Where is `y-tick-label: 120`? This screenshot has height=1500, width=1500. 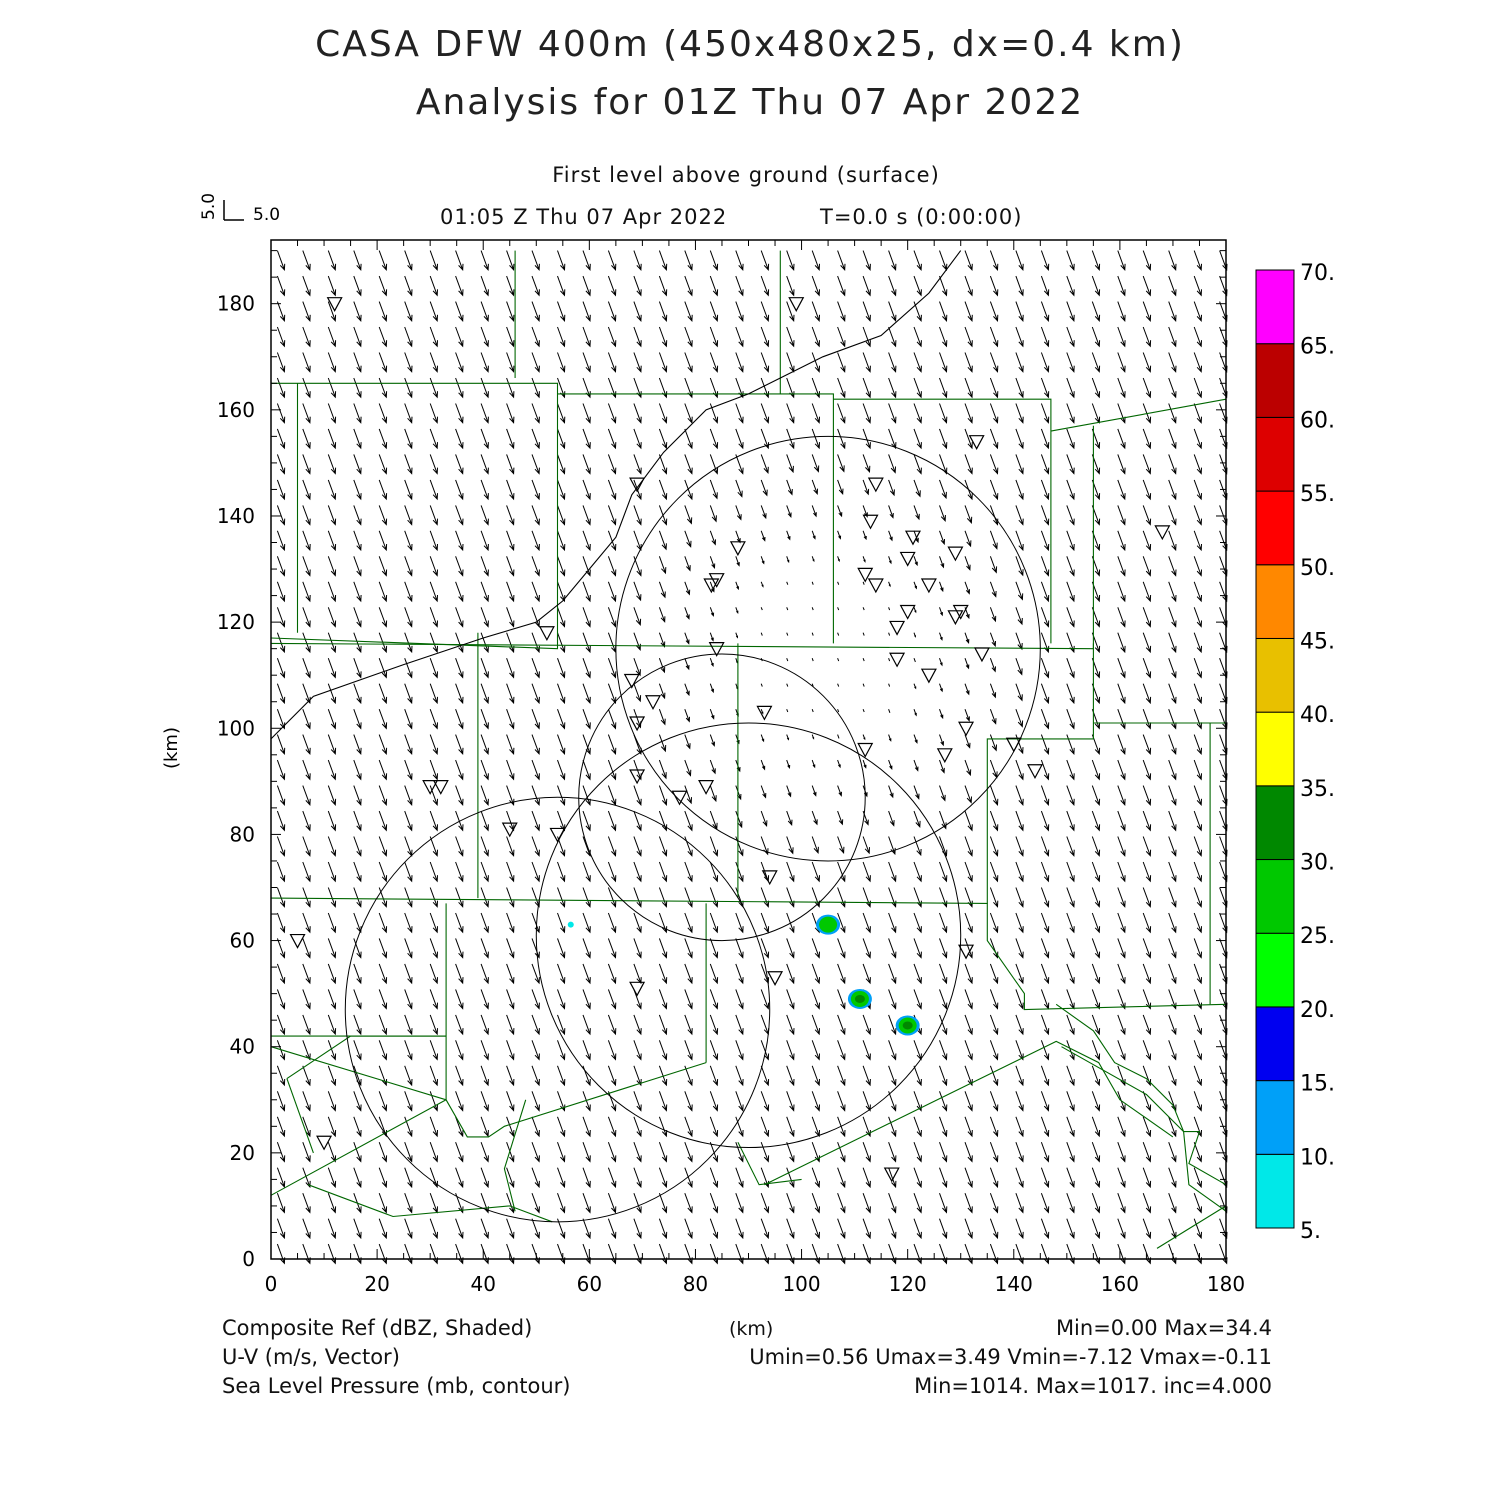
y-tick-label: 120 is located at coordinates (236, 622).